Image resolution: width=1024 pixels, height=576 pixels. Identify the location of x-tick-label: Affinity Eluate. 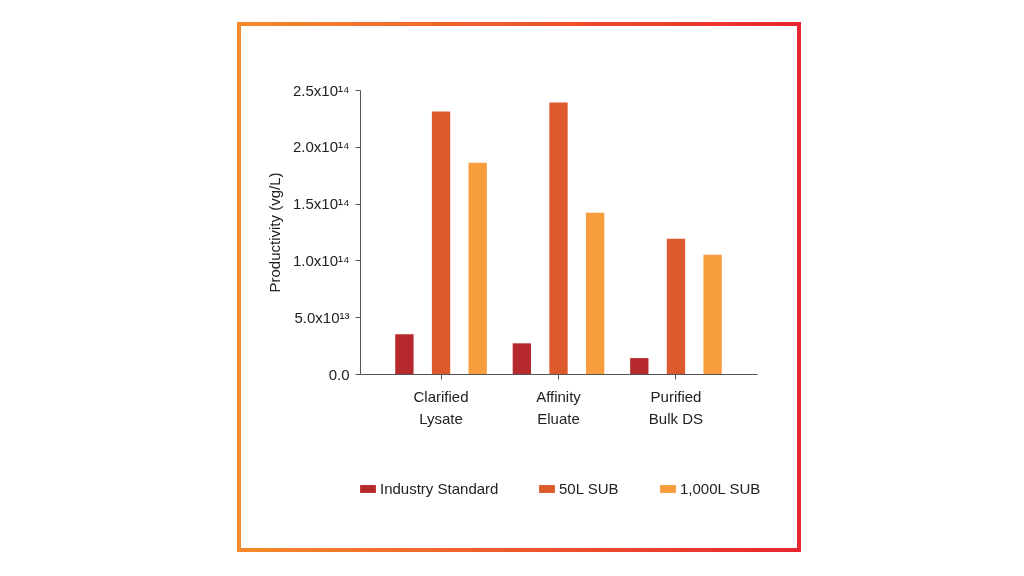
(559, 407).